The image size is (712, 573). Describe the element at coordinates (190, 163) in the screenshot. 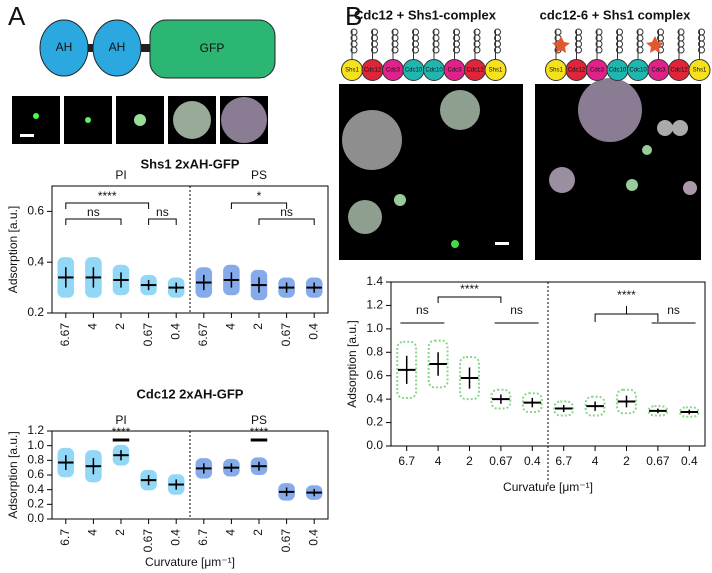

I see `chart-title: Shs1 2xAH-GFP` at that location.